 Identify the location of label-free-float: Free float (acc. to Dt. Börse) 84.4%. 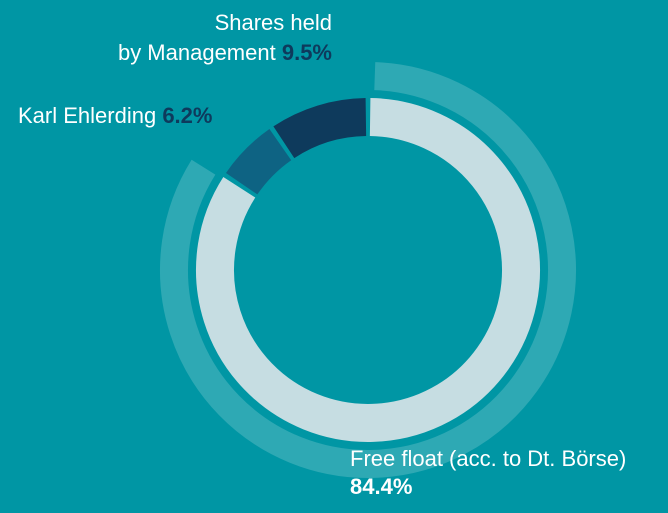
(488, 473).